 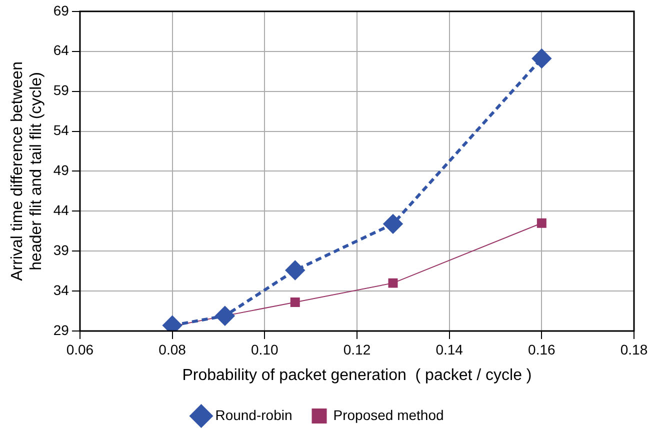 I want to click on legend-label: Proposed method, so click(x=388, y=414).